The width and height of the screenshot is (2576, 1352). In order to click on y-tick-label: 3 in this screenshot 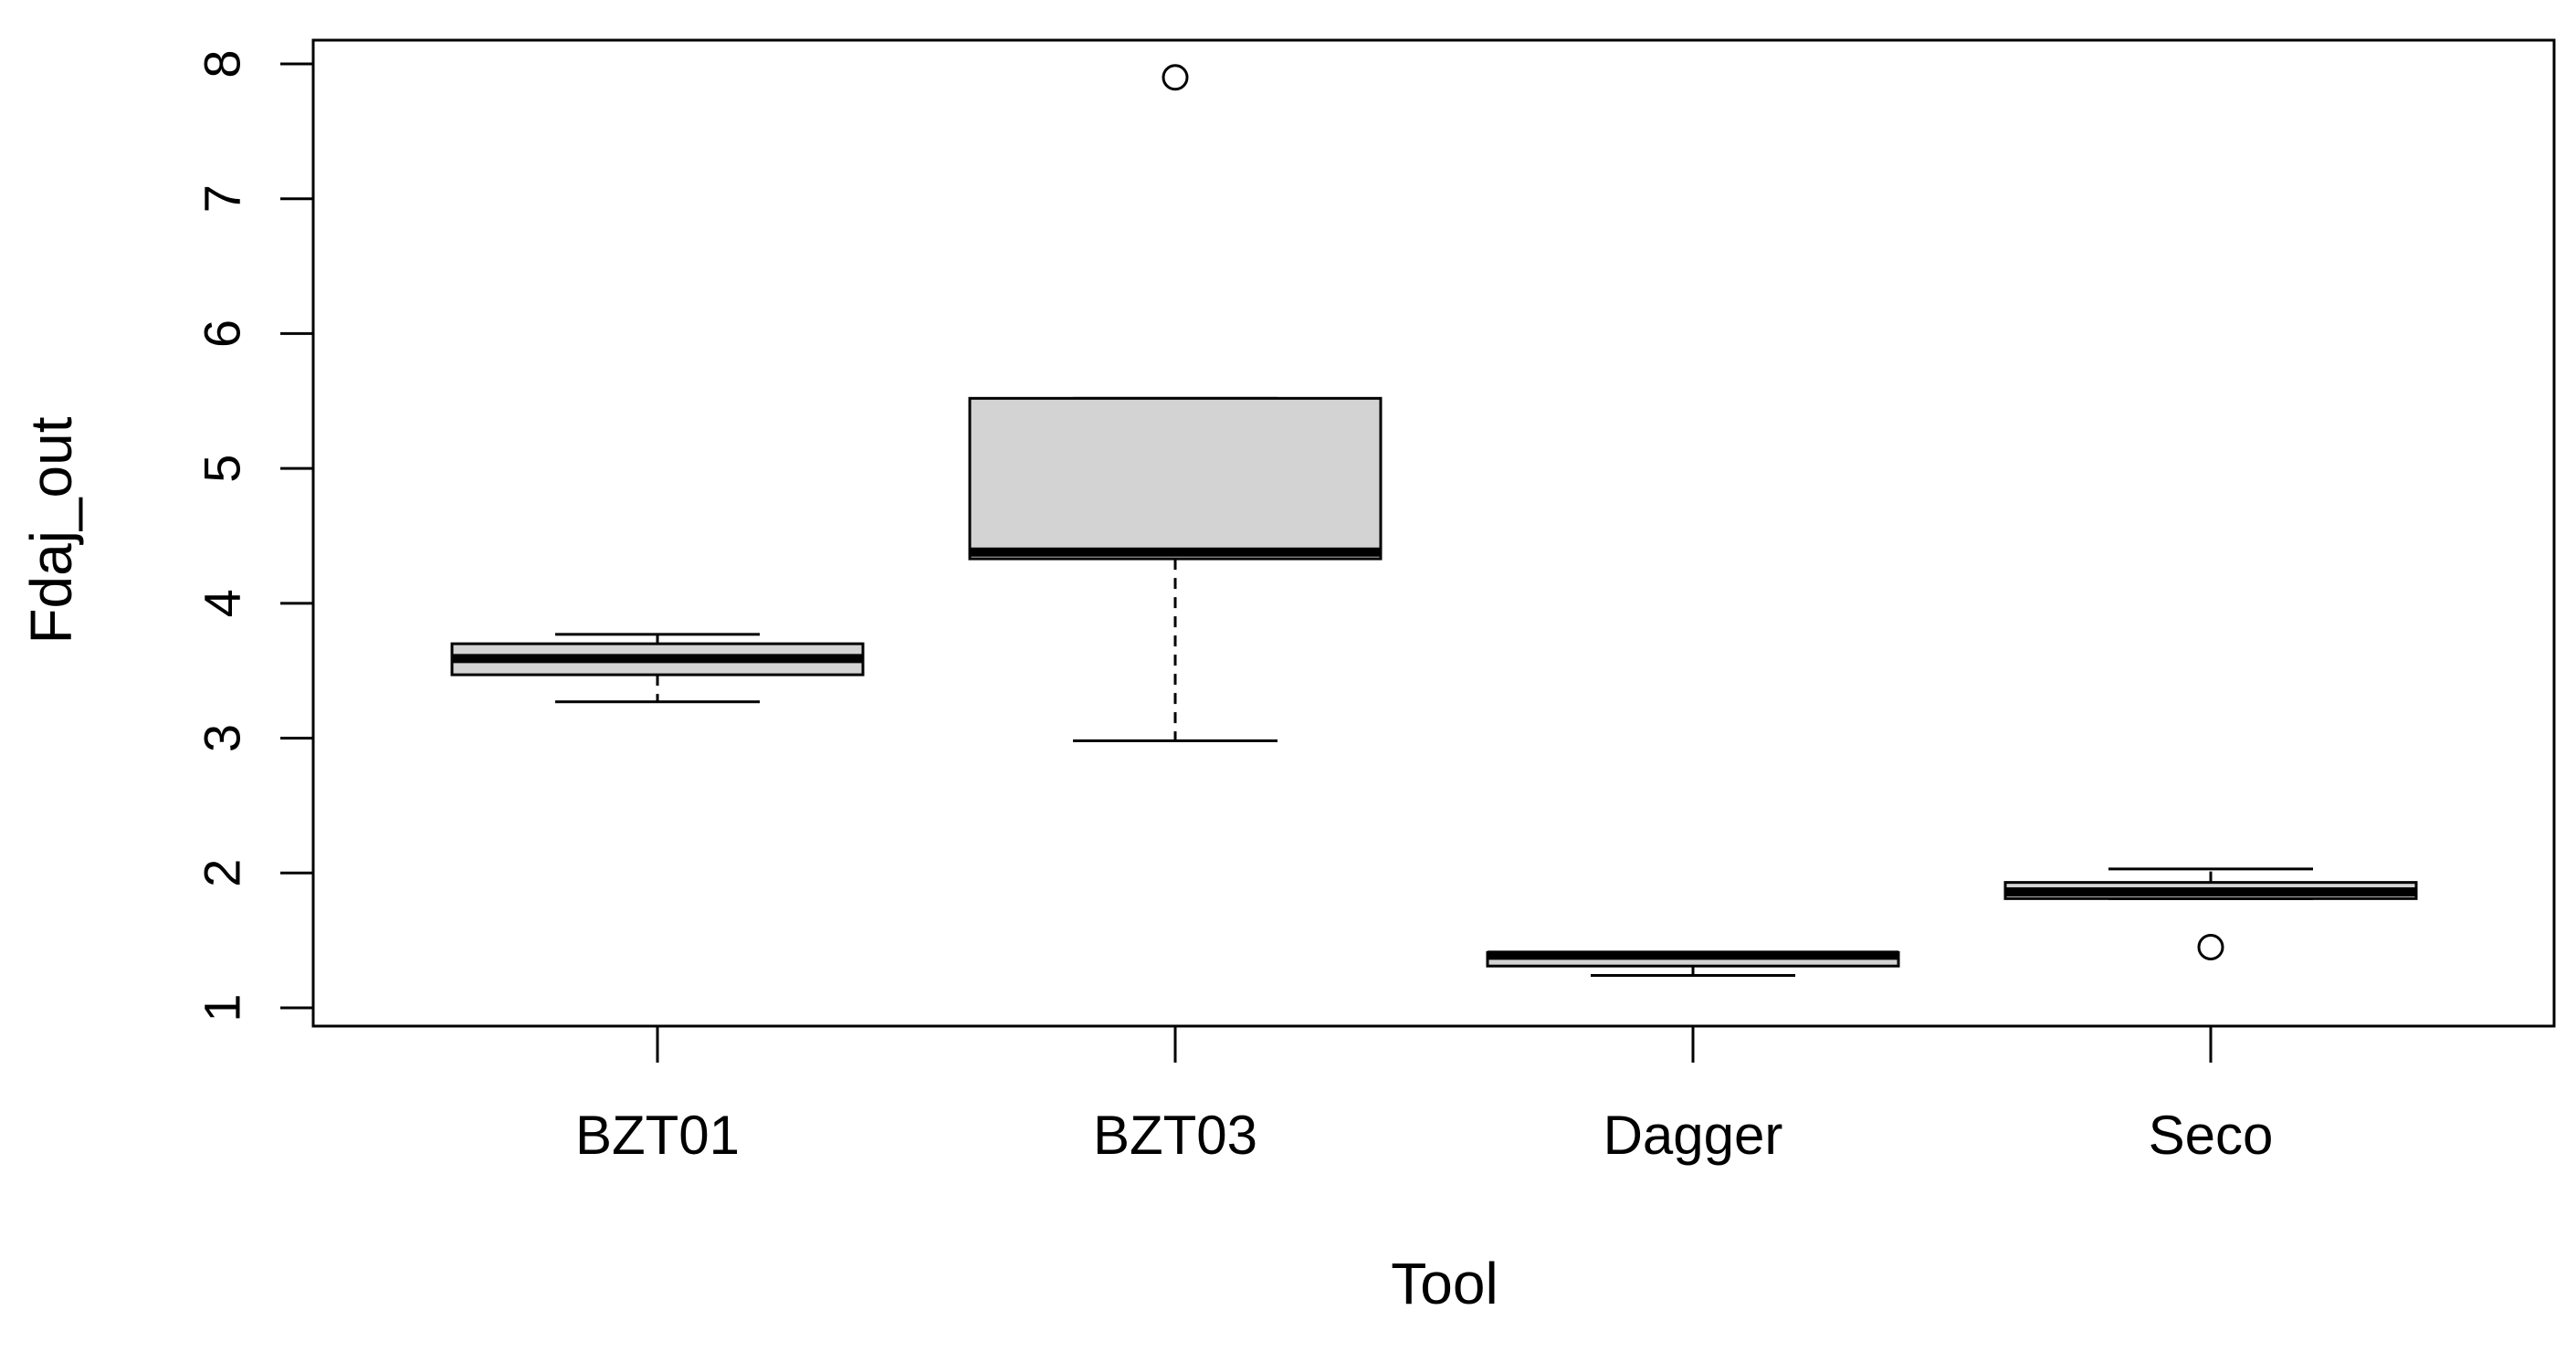, I will do `click(222, 738)`.